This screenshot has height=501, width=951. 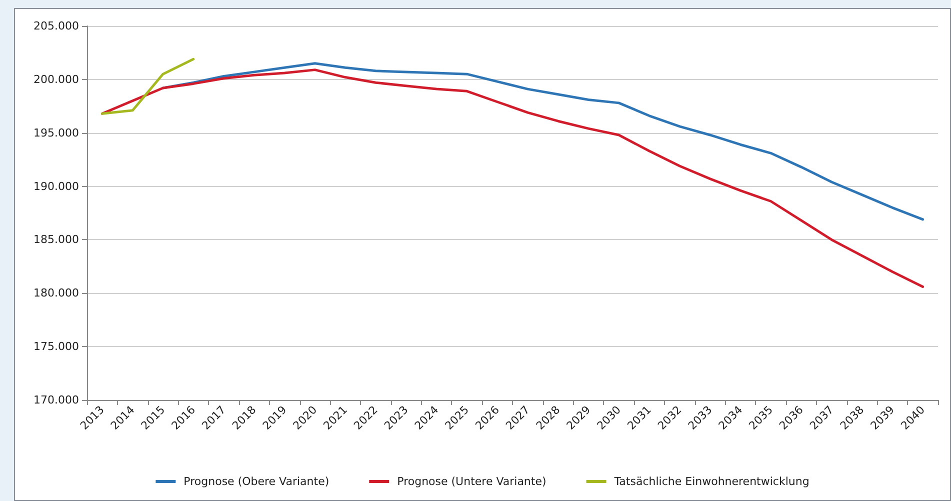 I want to click on y-tick-label: 190.000, so click(x=56, y=186).